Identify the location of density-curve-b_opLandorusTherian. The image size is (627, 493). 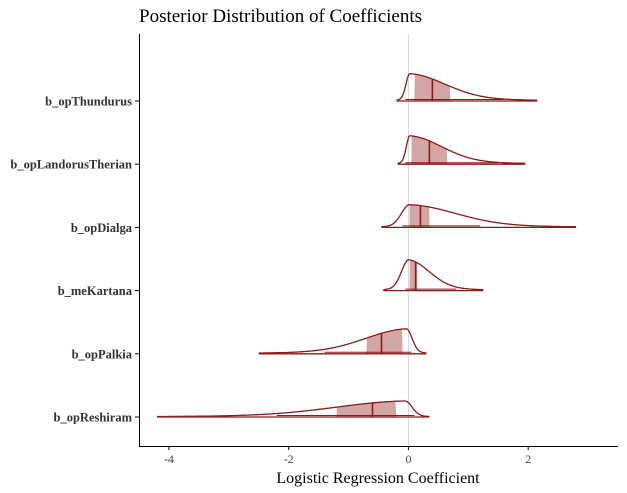
(461, 149).